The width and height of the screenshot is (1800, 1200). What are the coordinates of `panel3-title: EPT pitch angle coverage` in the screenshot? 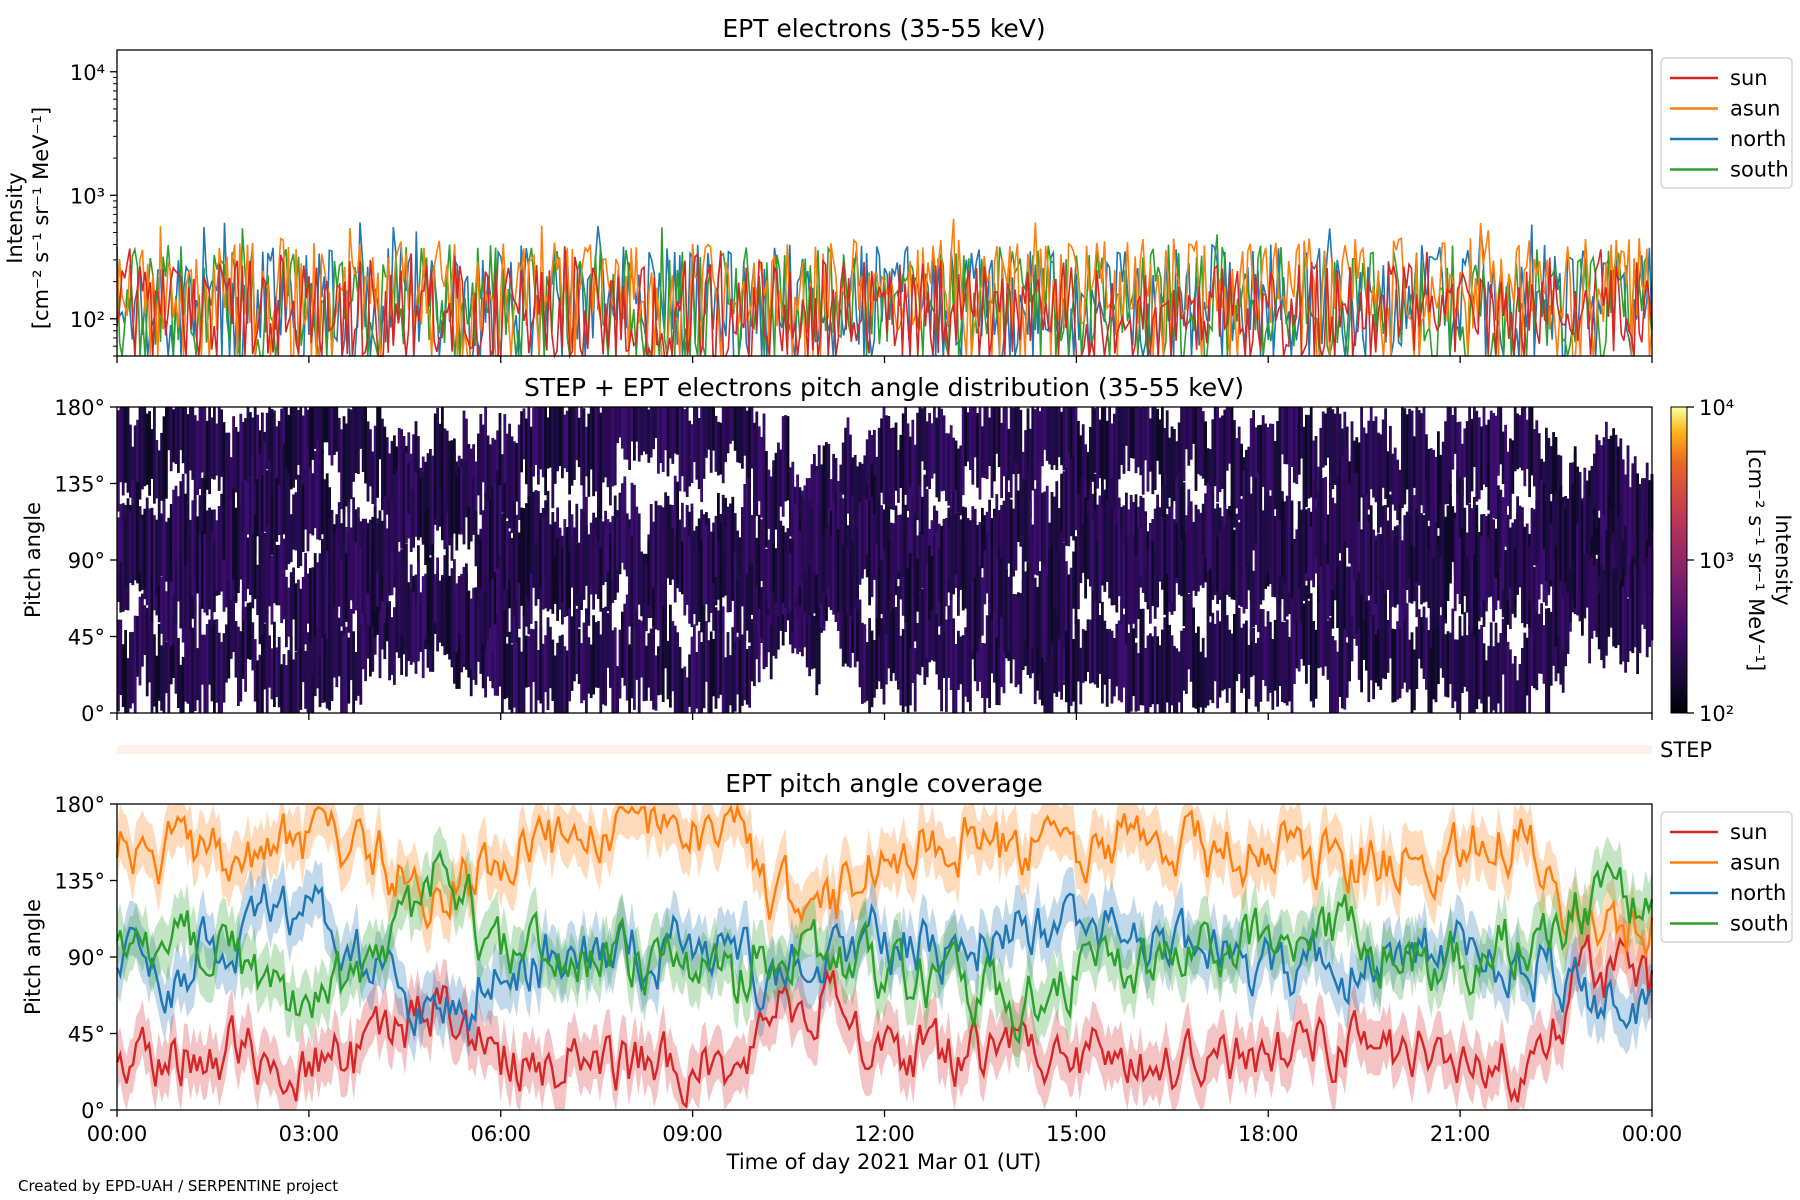 It's located at (884, 783).